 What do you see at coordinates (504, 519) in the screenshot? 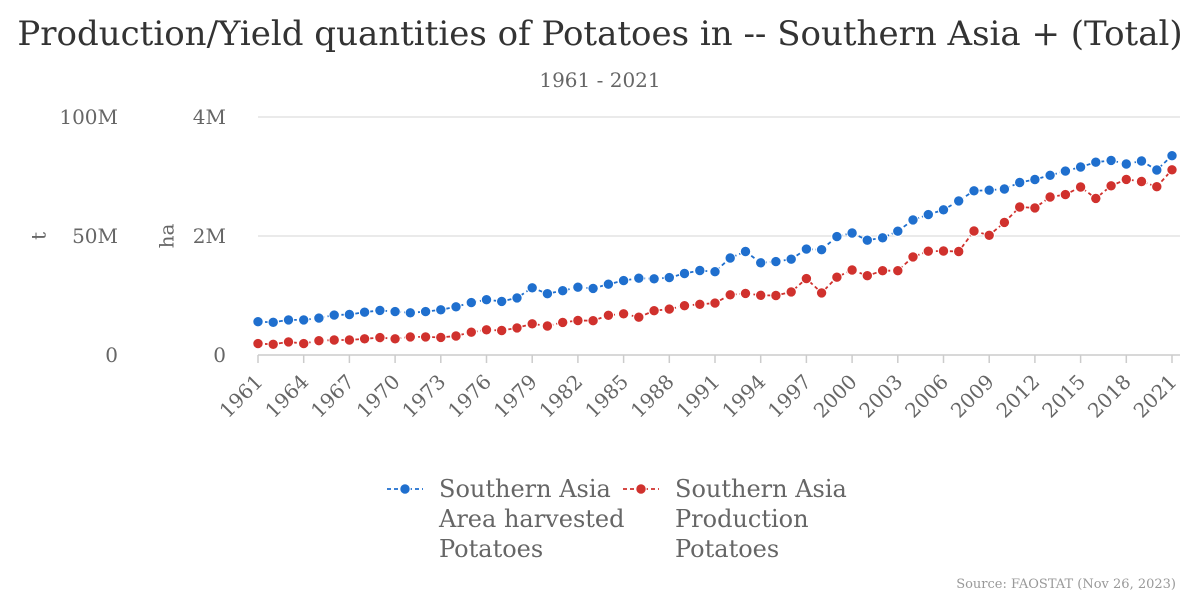
I see `legend-item: Southern Asia Area harvested Potatoes` at bounding box center [504, 519].